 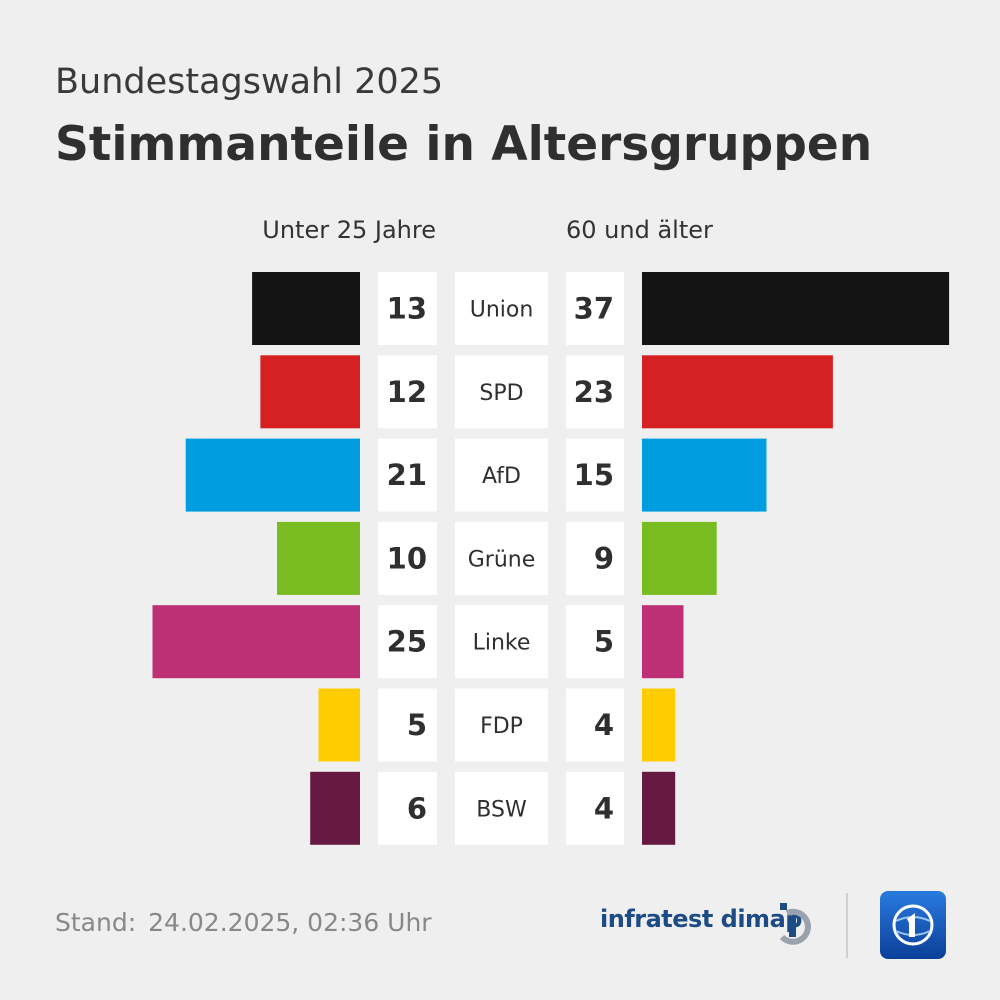 What do you see at coordinates (847, 925) in the screenshot?
I see `footer-divider` at bounding box center [847, 925].